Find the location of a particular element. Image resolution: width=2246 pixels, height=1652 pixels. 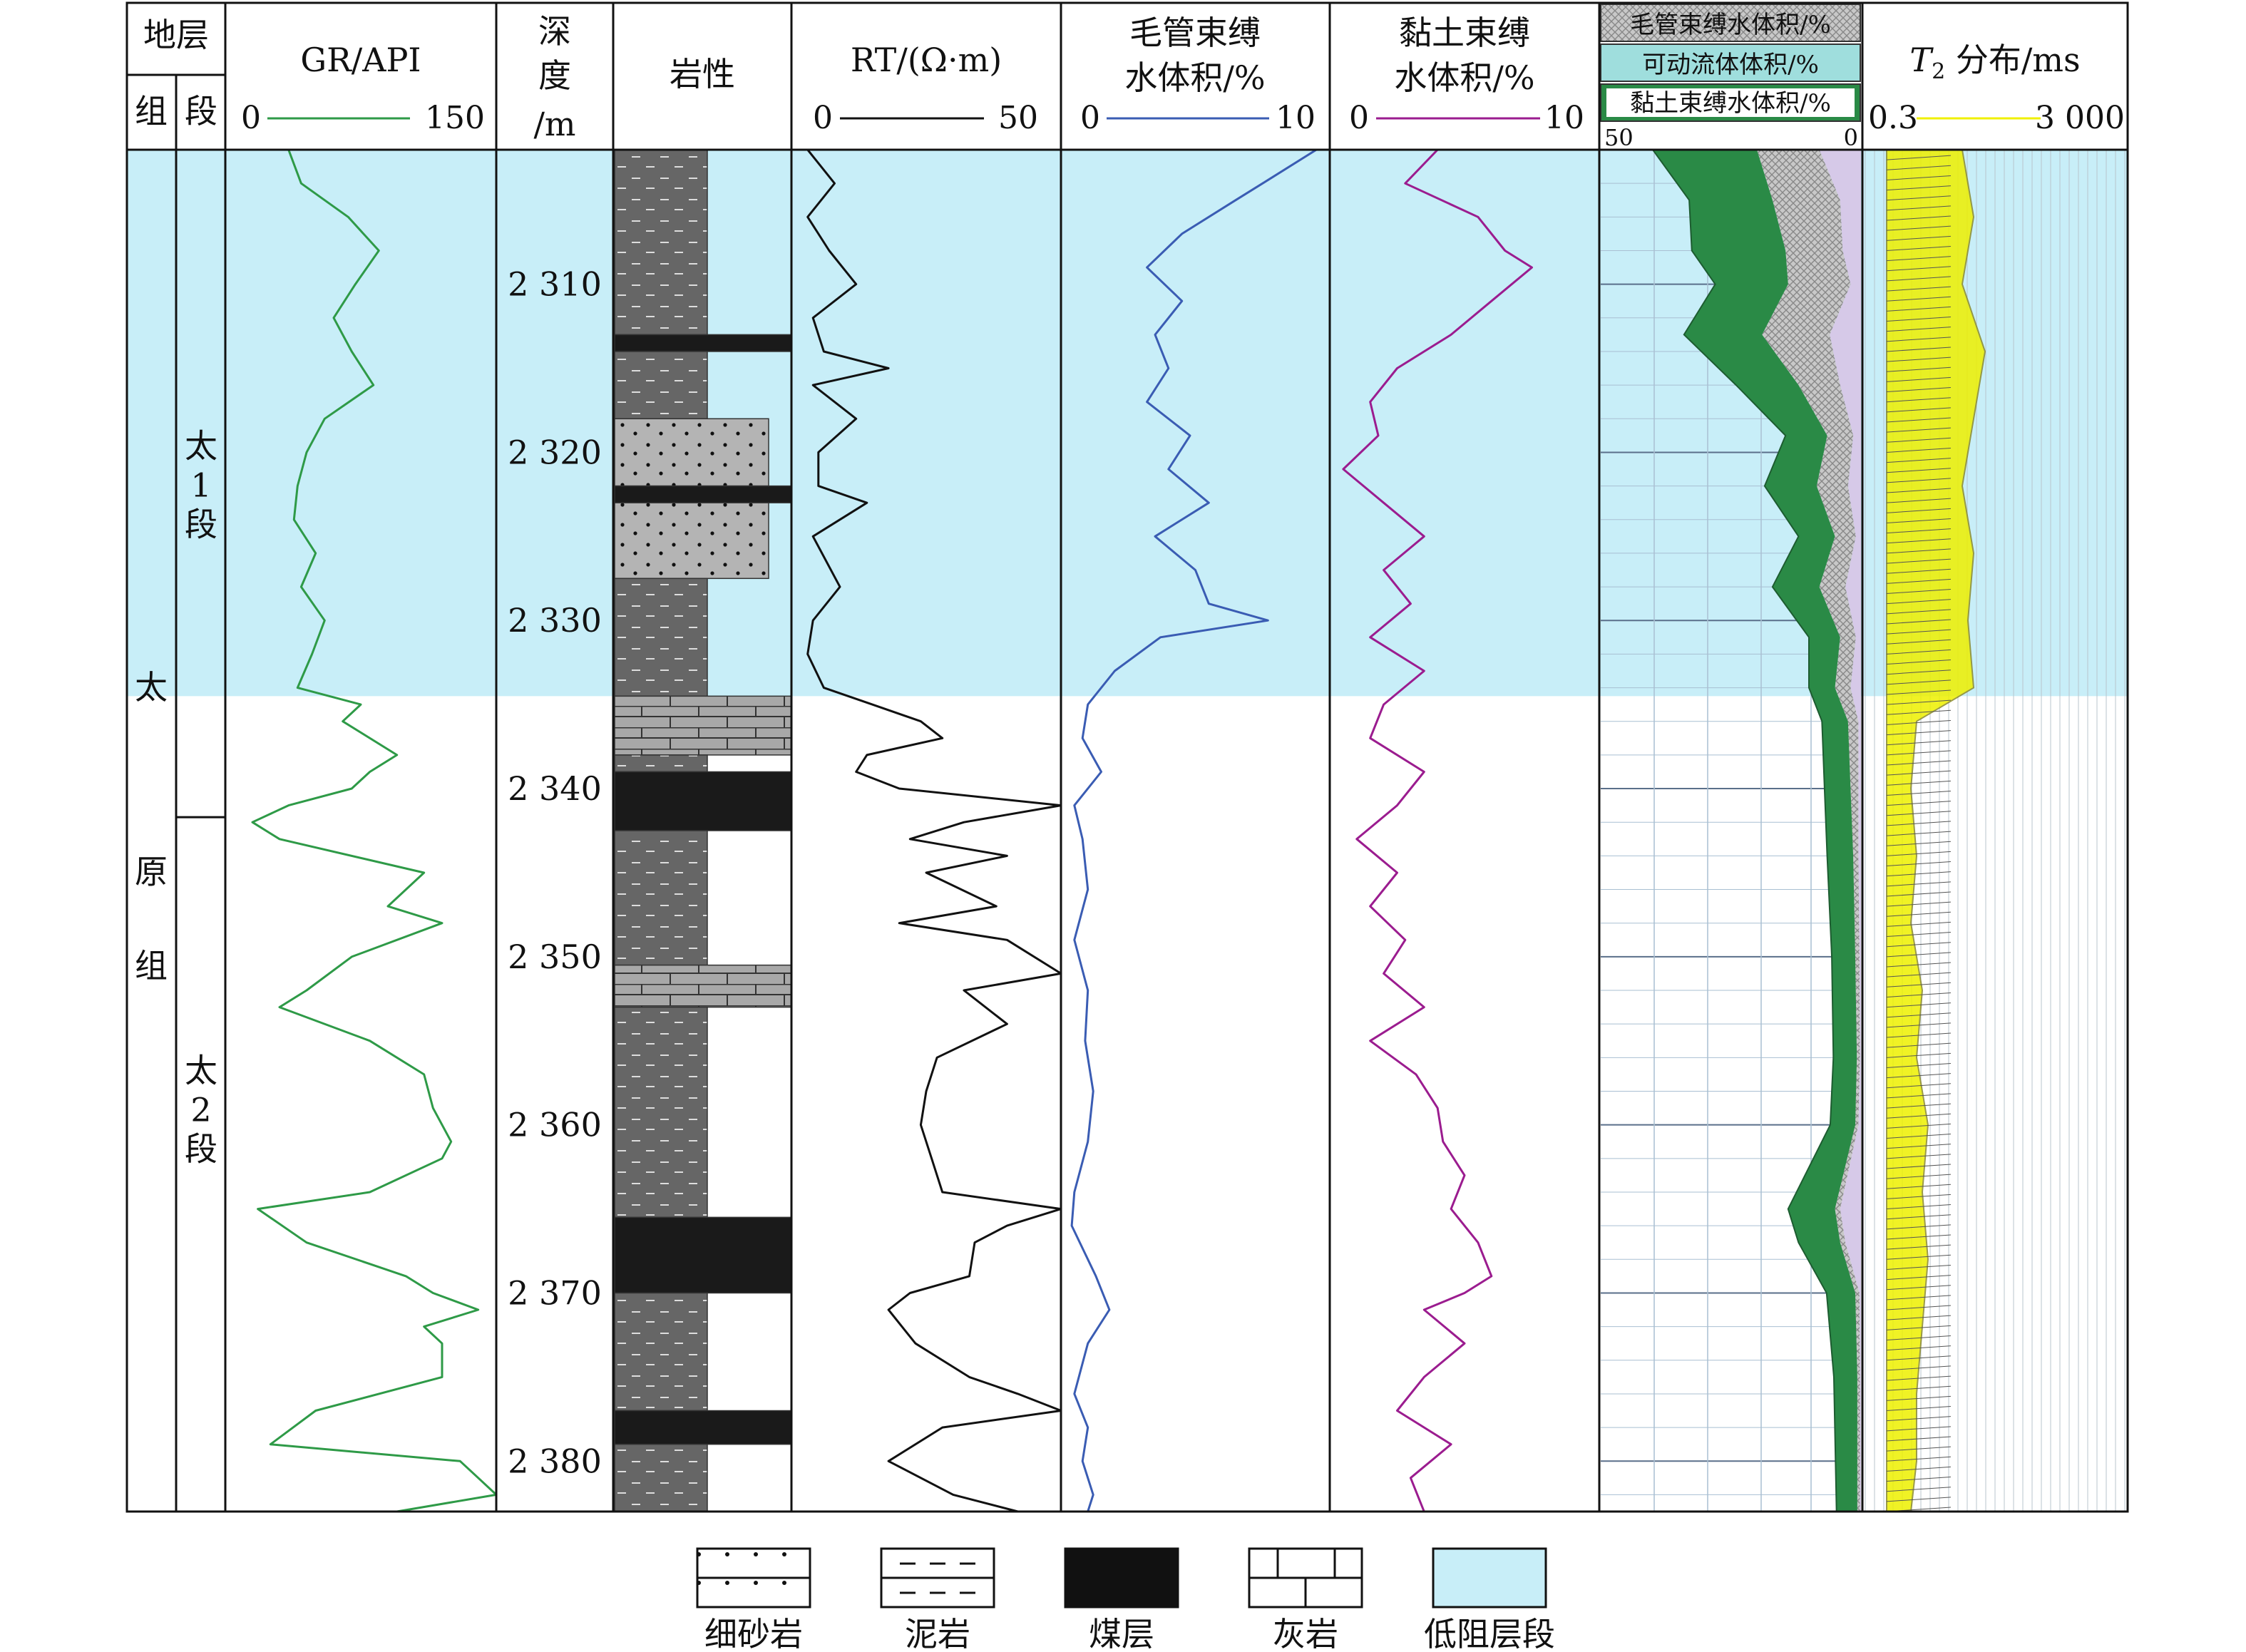

header-t2-min: 0.3 is located at coordinates (1893, 118).